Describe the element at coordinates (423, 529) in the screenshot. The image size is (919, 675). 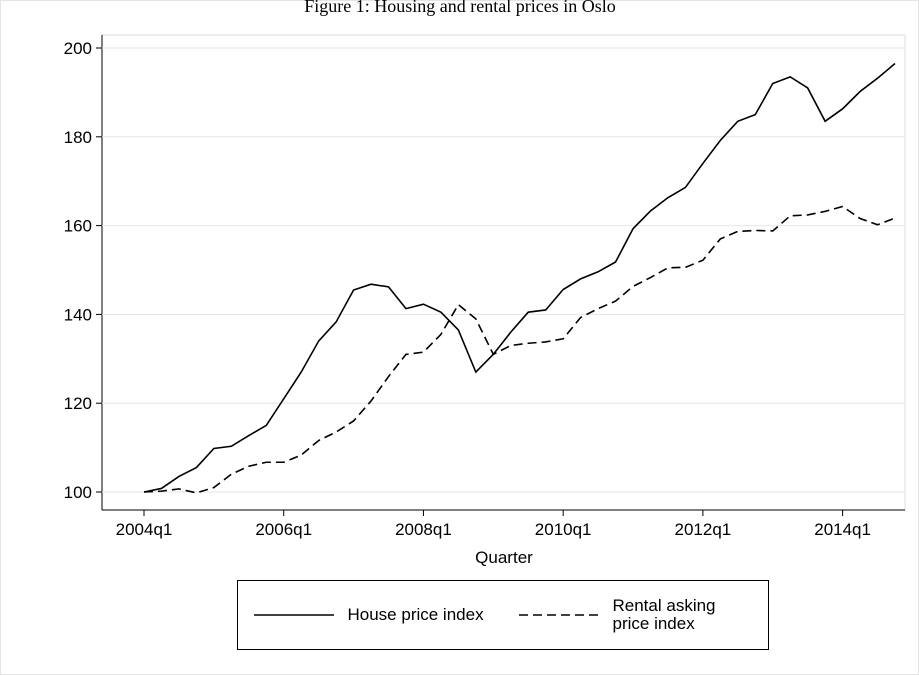
I see `x-tick-label: 2008q1` at that location.